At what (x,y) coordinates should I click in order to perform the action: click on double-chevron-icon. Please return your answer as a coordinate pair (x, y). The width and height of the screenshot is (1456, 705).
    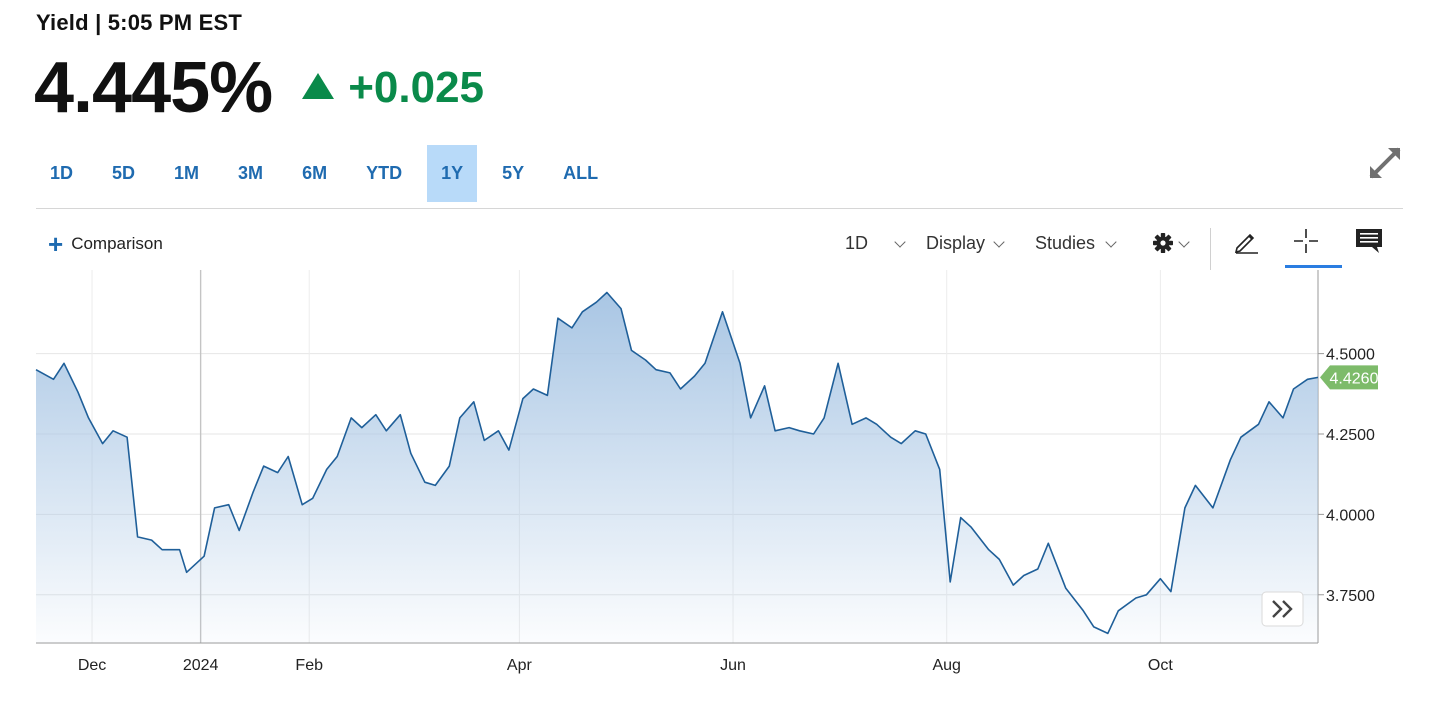
    Looking at the image, I should click on (1282, 609).